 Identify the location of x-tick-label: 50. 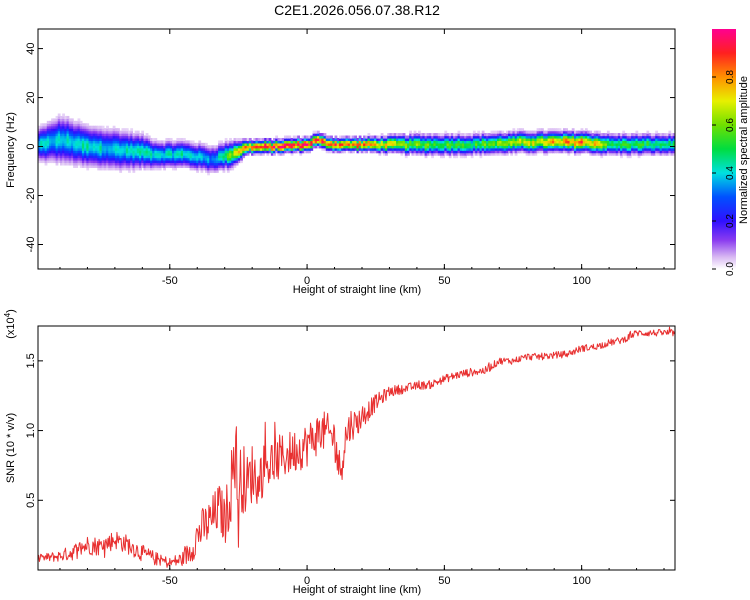
(444, 281).